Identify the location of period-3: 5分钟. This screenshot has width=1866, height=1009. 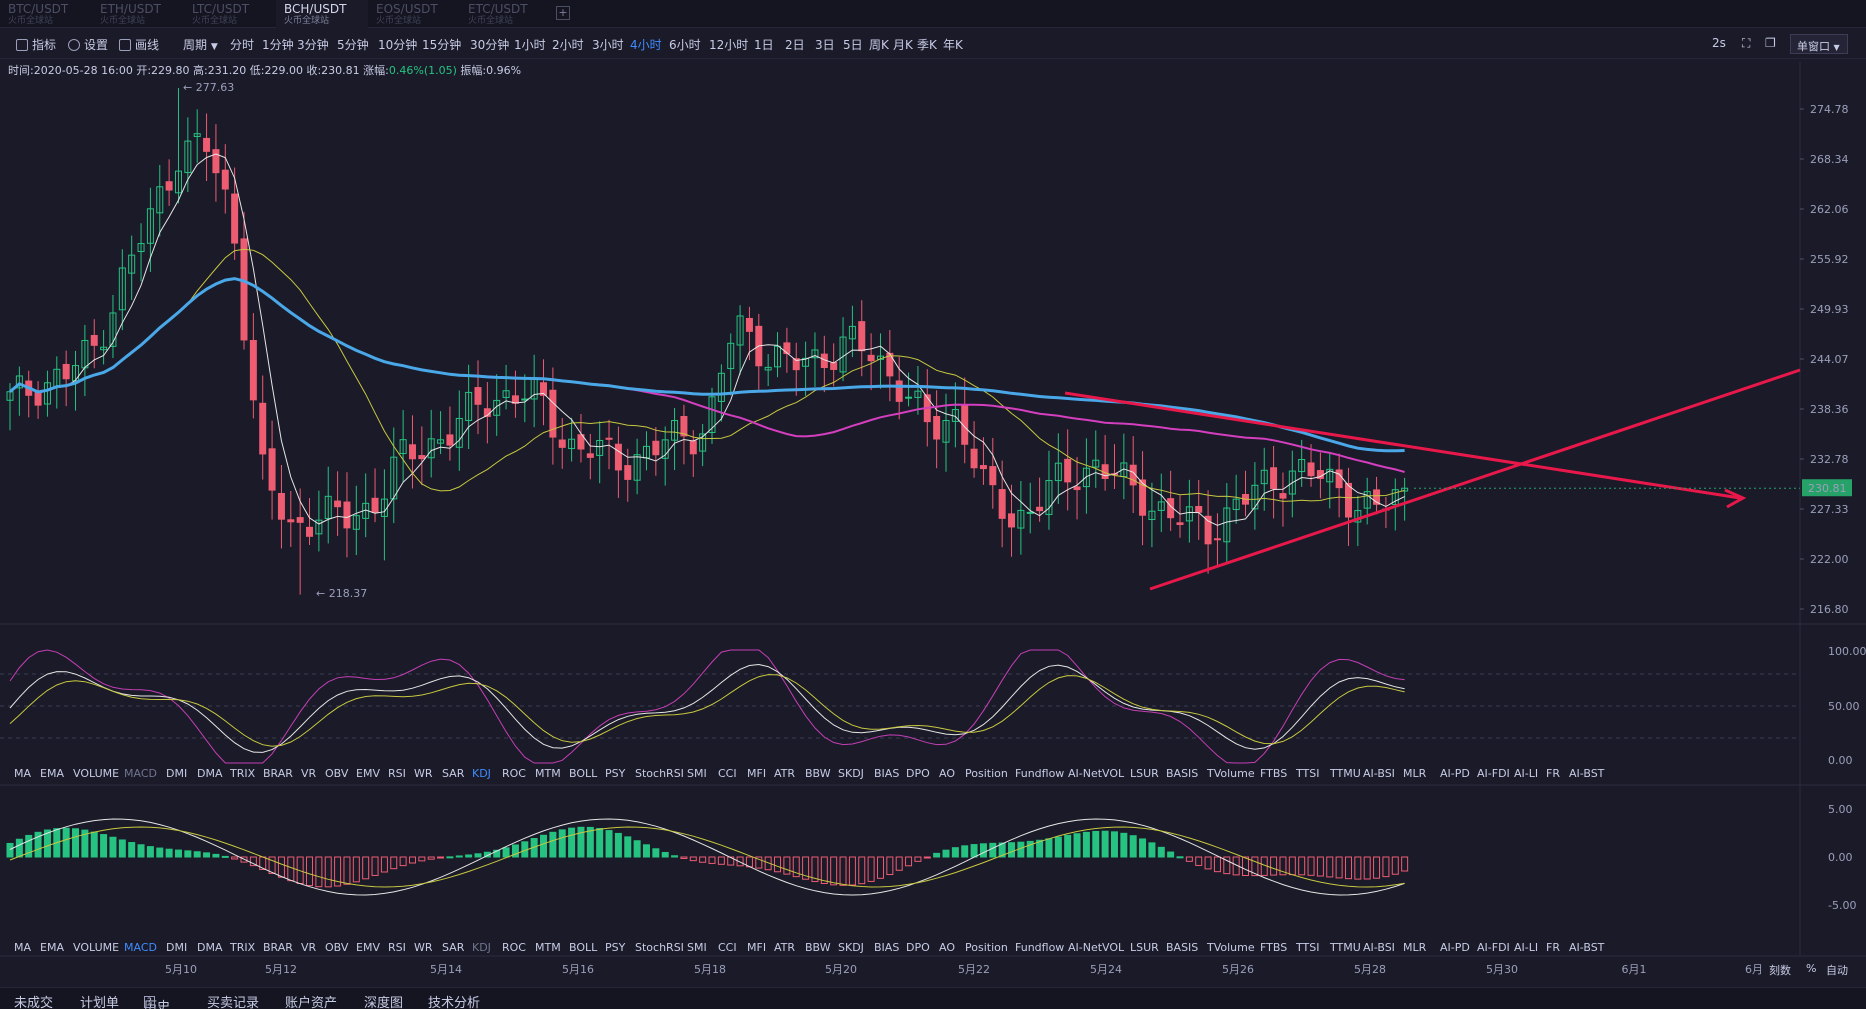
(353, 45).